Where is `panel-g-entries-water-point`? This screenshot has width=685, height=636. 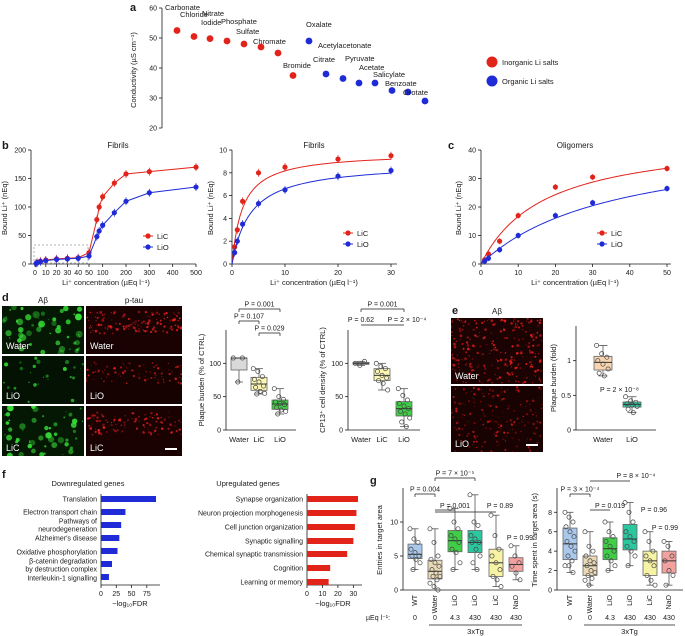 panel-g-entries-water-point is located at coordinates (433, 576).